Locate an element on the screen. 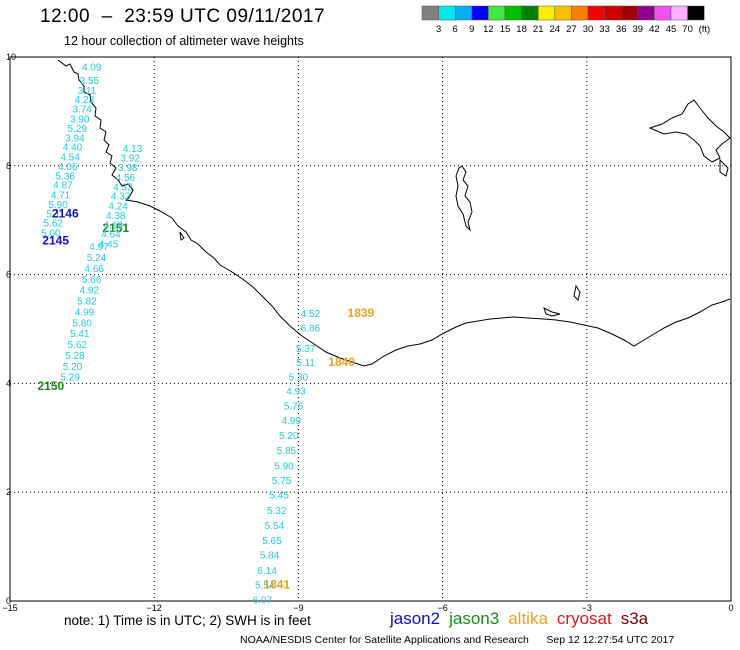 The width and height of the screenshot is (740, 650). wave-height-label: 5.00 is located at coordinates (51, 234).